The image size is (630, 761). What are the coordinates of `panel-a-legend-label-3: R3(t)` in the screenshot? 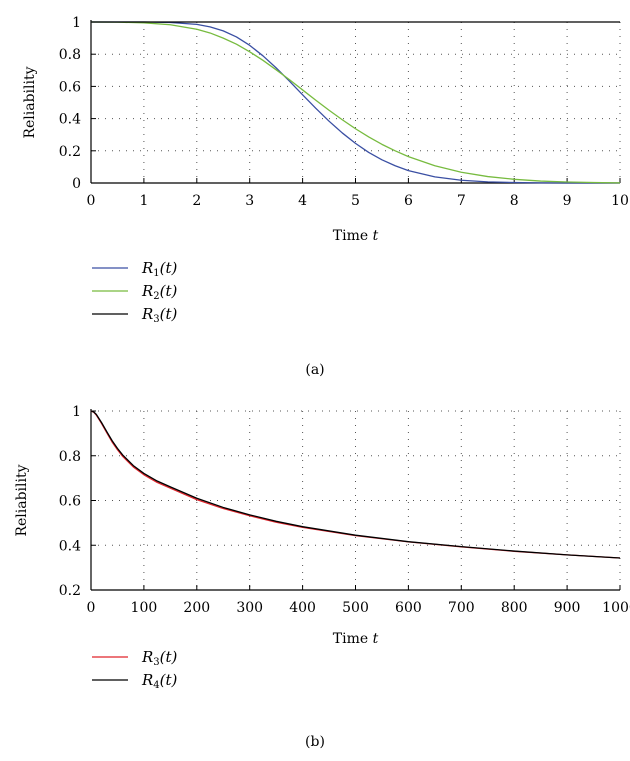 It's located at (159, 315).